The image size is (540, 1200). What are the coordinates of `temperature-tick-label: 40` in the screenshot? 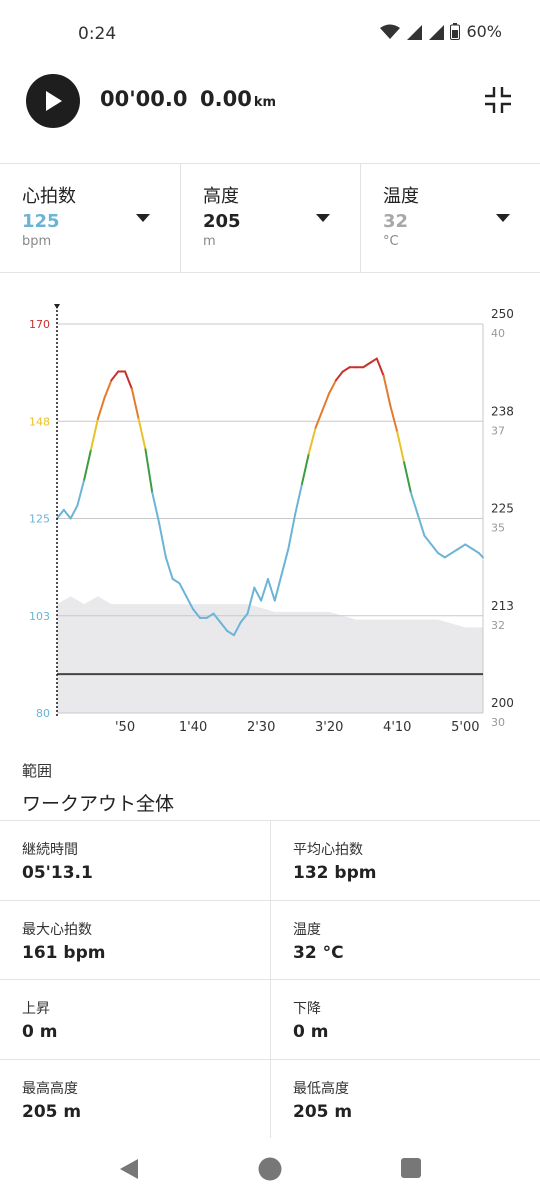 It's located at (498, 333).